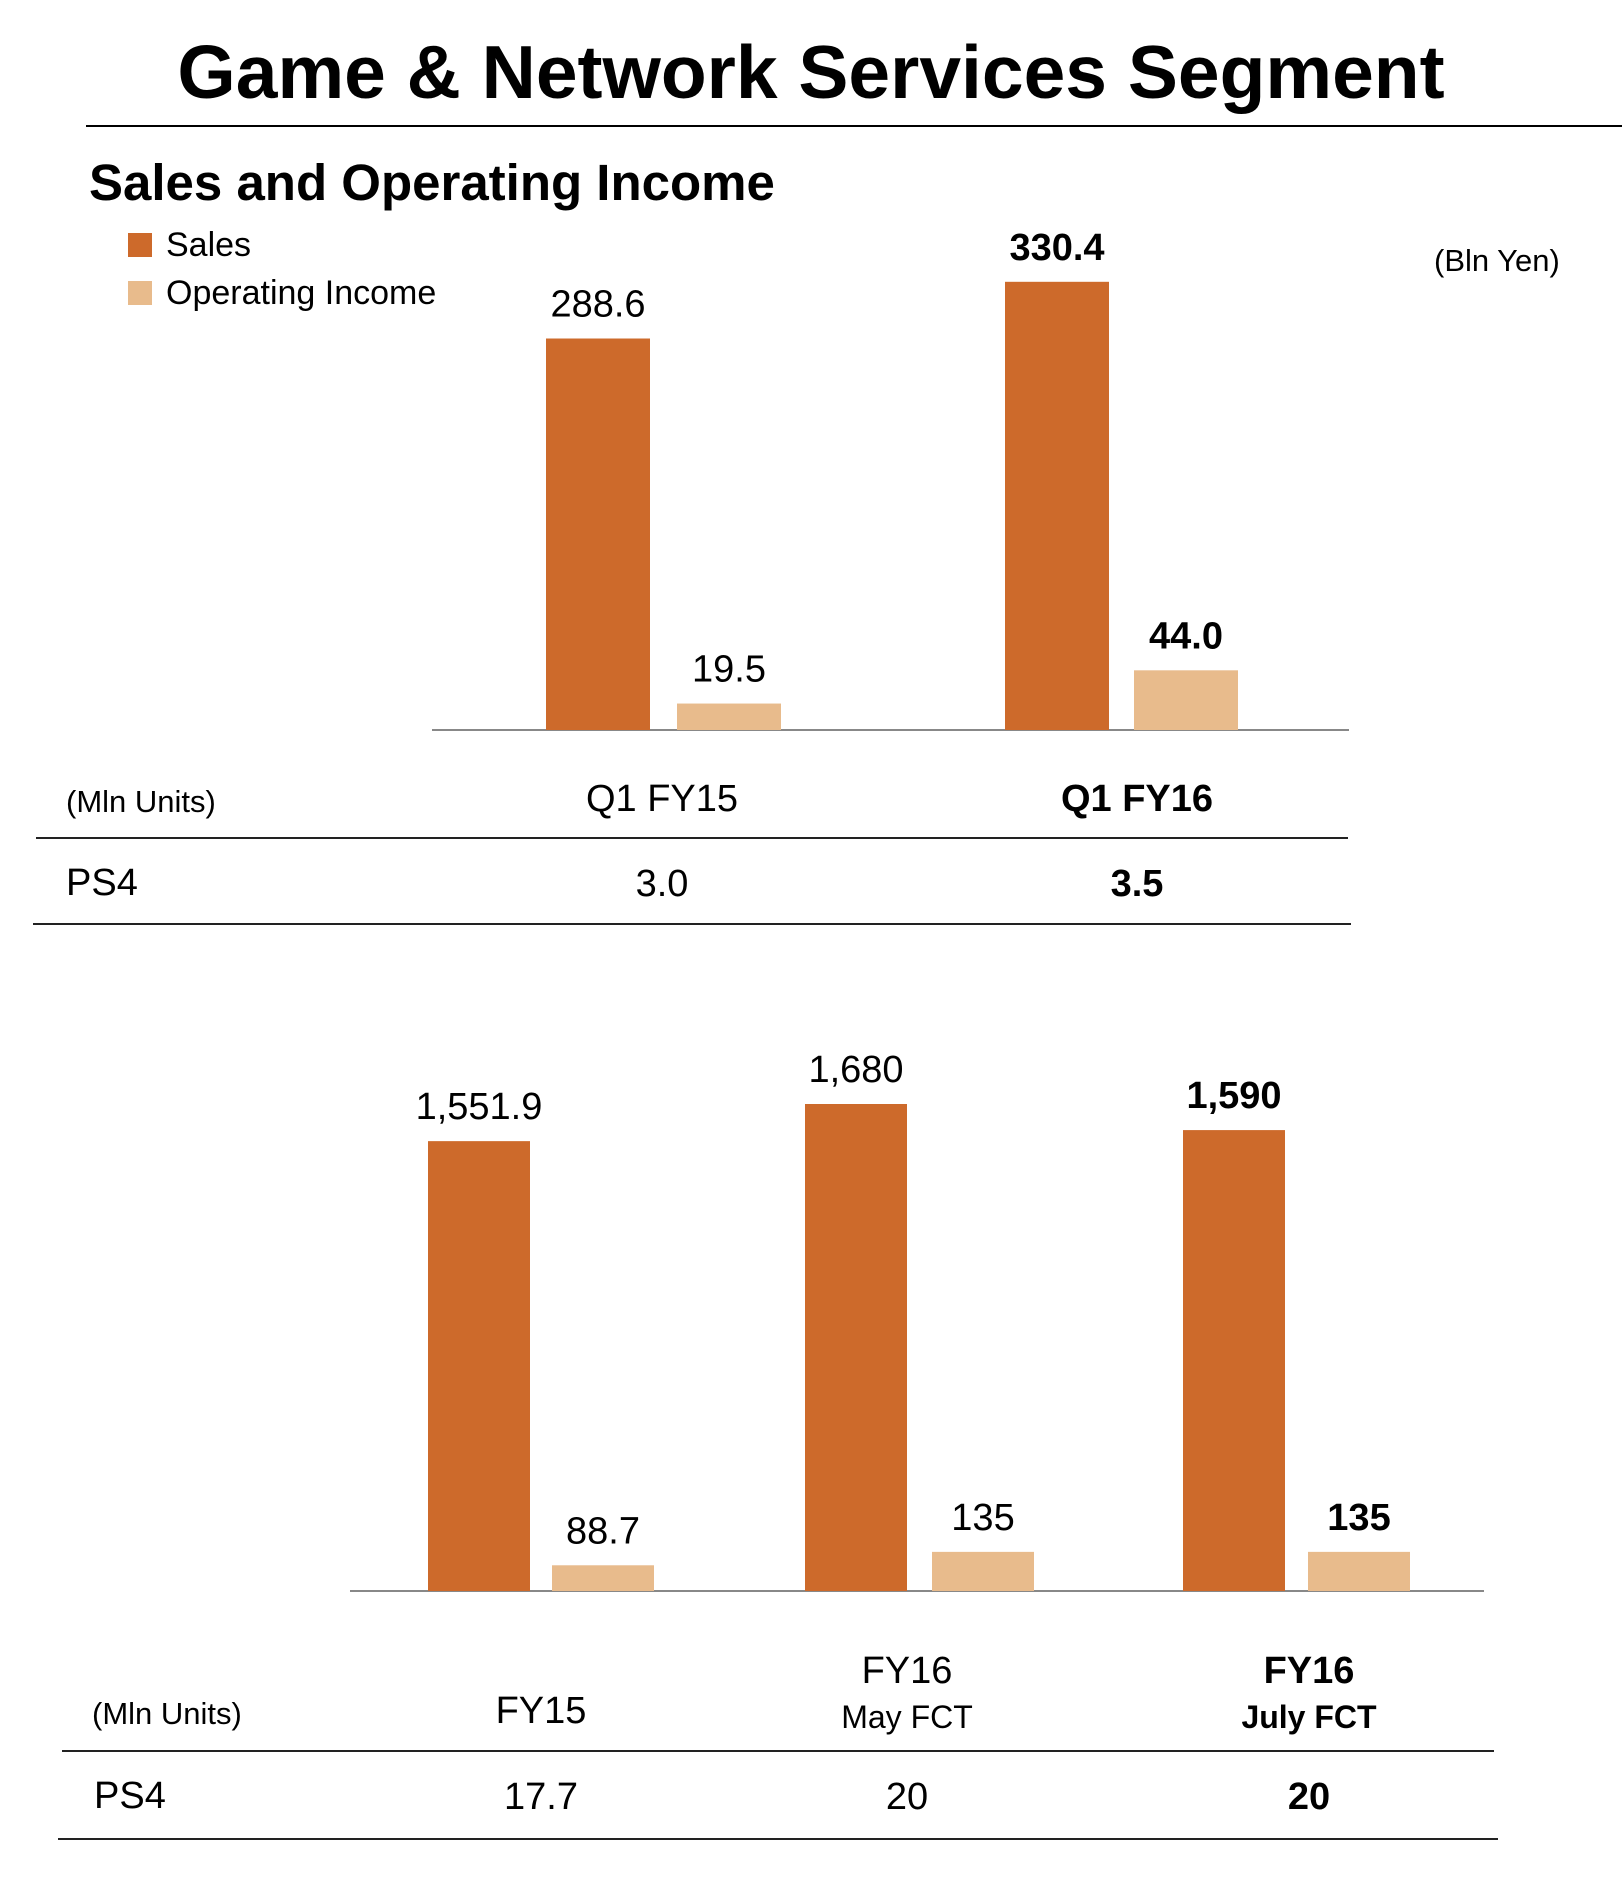  I want to click on data-label-operating-income-fy15: 88.7, so click(603, 1531).